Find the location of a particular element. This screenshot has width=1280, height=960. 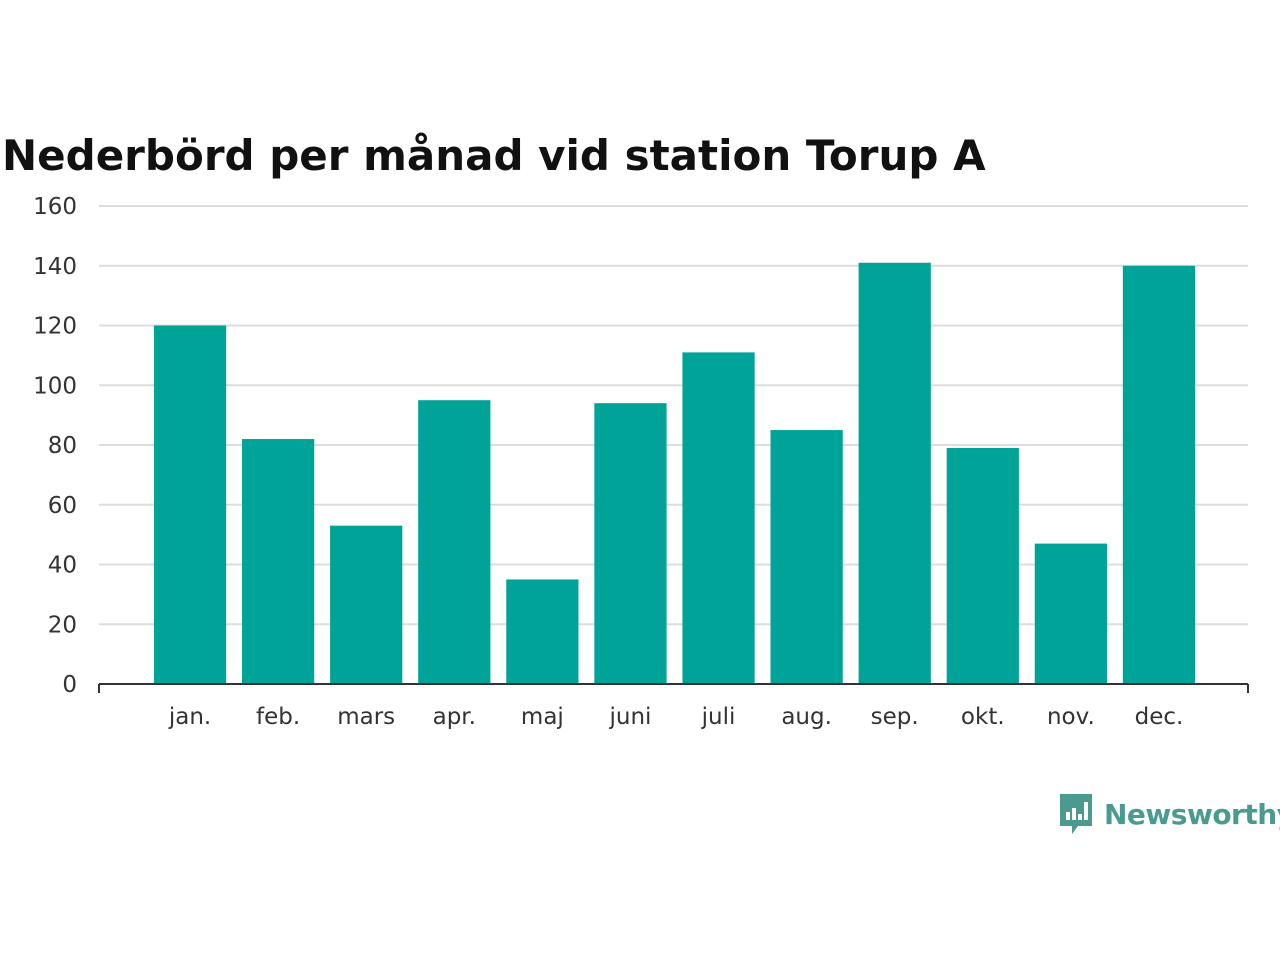

y-tick-label: 0 is located at coordinates (69, 685).